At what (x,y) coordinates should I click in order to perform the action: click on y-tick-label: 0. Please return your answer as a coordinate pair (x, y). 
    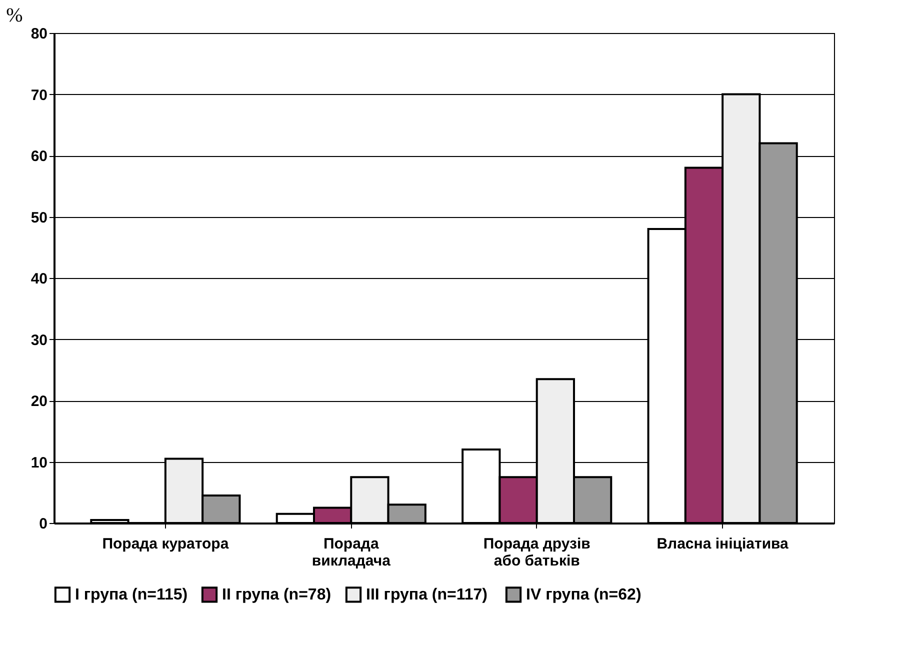
    Looking at the image, I should click on (43, 524).